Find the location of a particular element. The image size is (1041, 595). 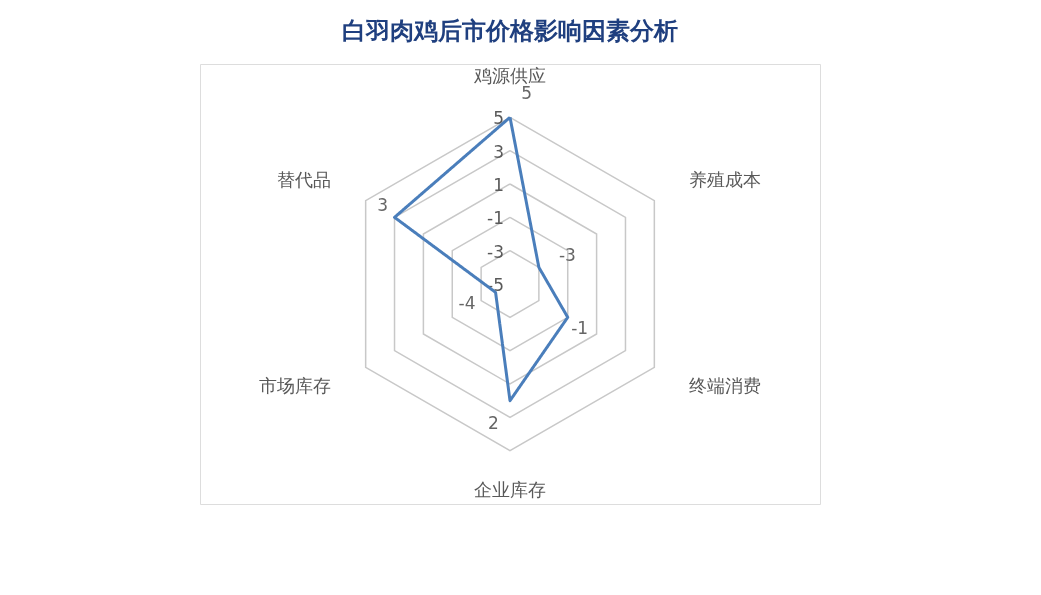

spoke-label: 养殖成本 is located at coordinates (724, 179).